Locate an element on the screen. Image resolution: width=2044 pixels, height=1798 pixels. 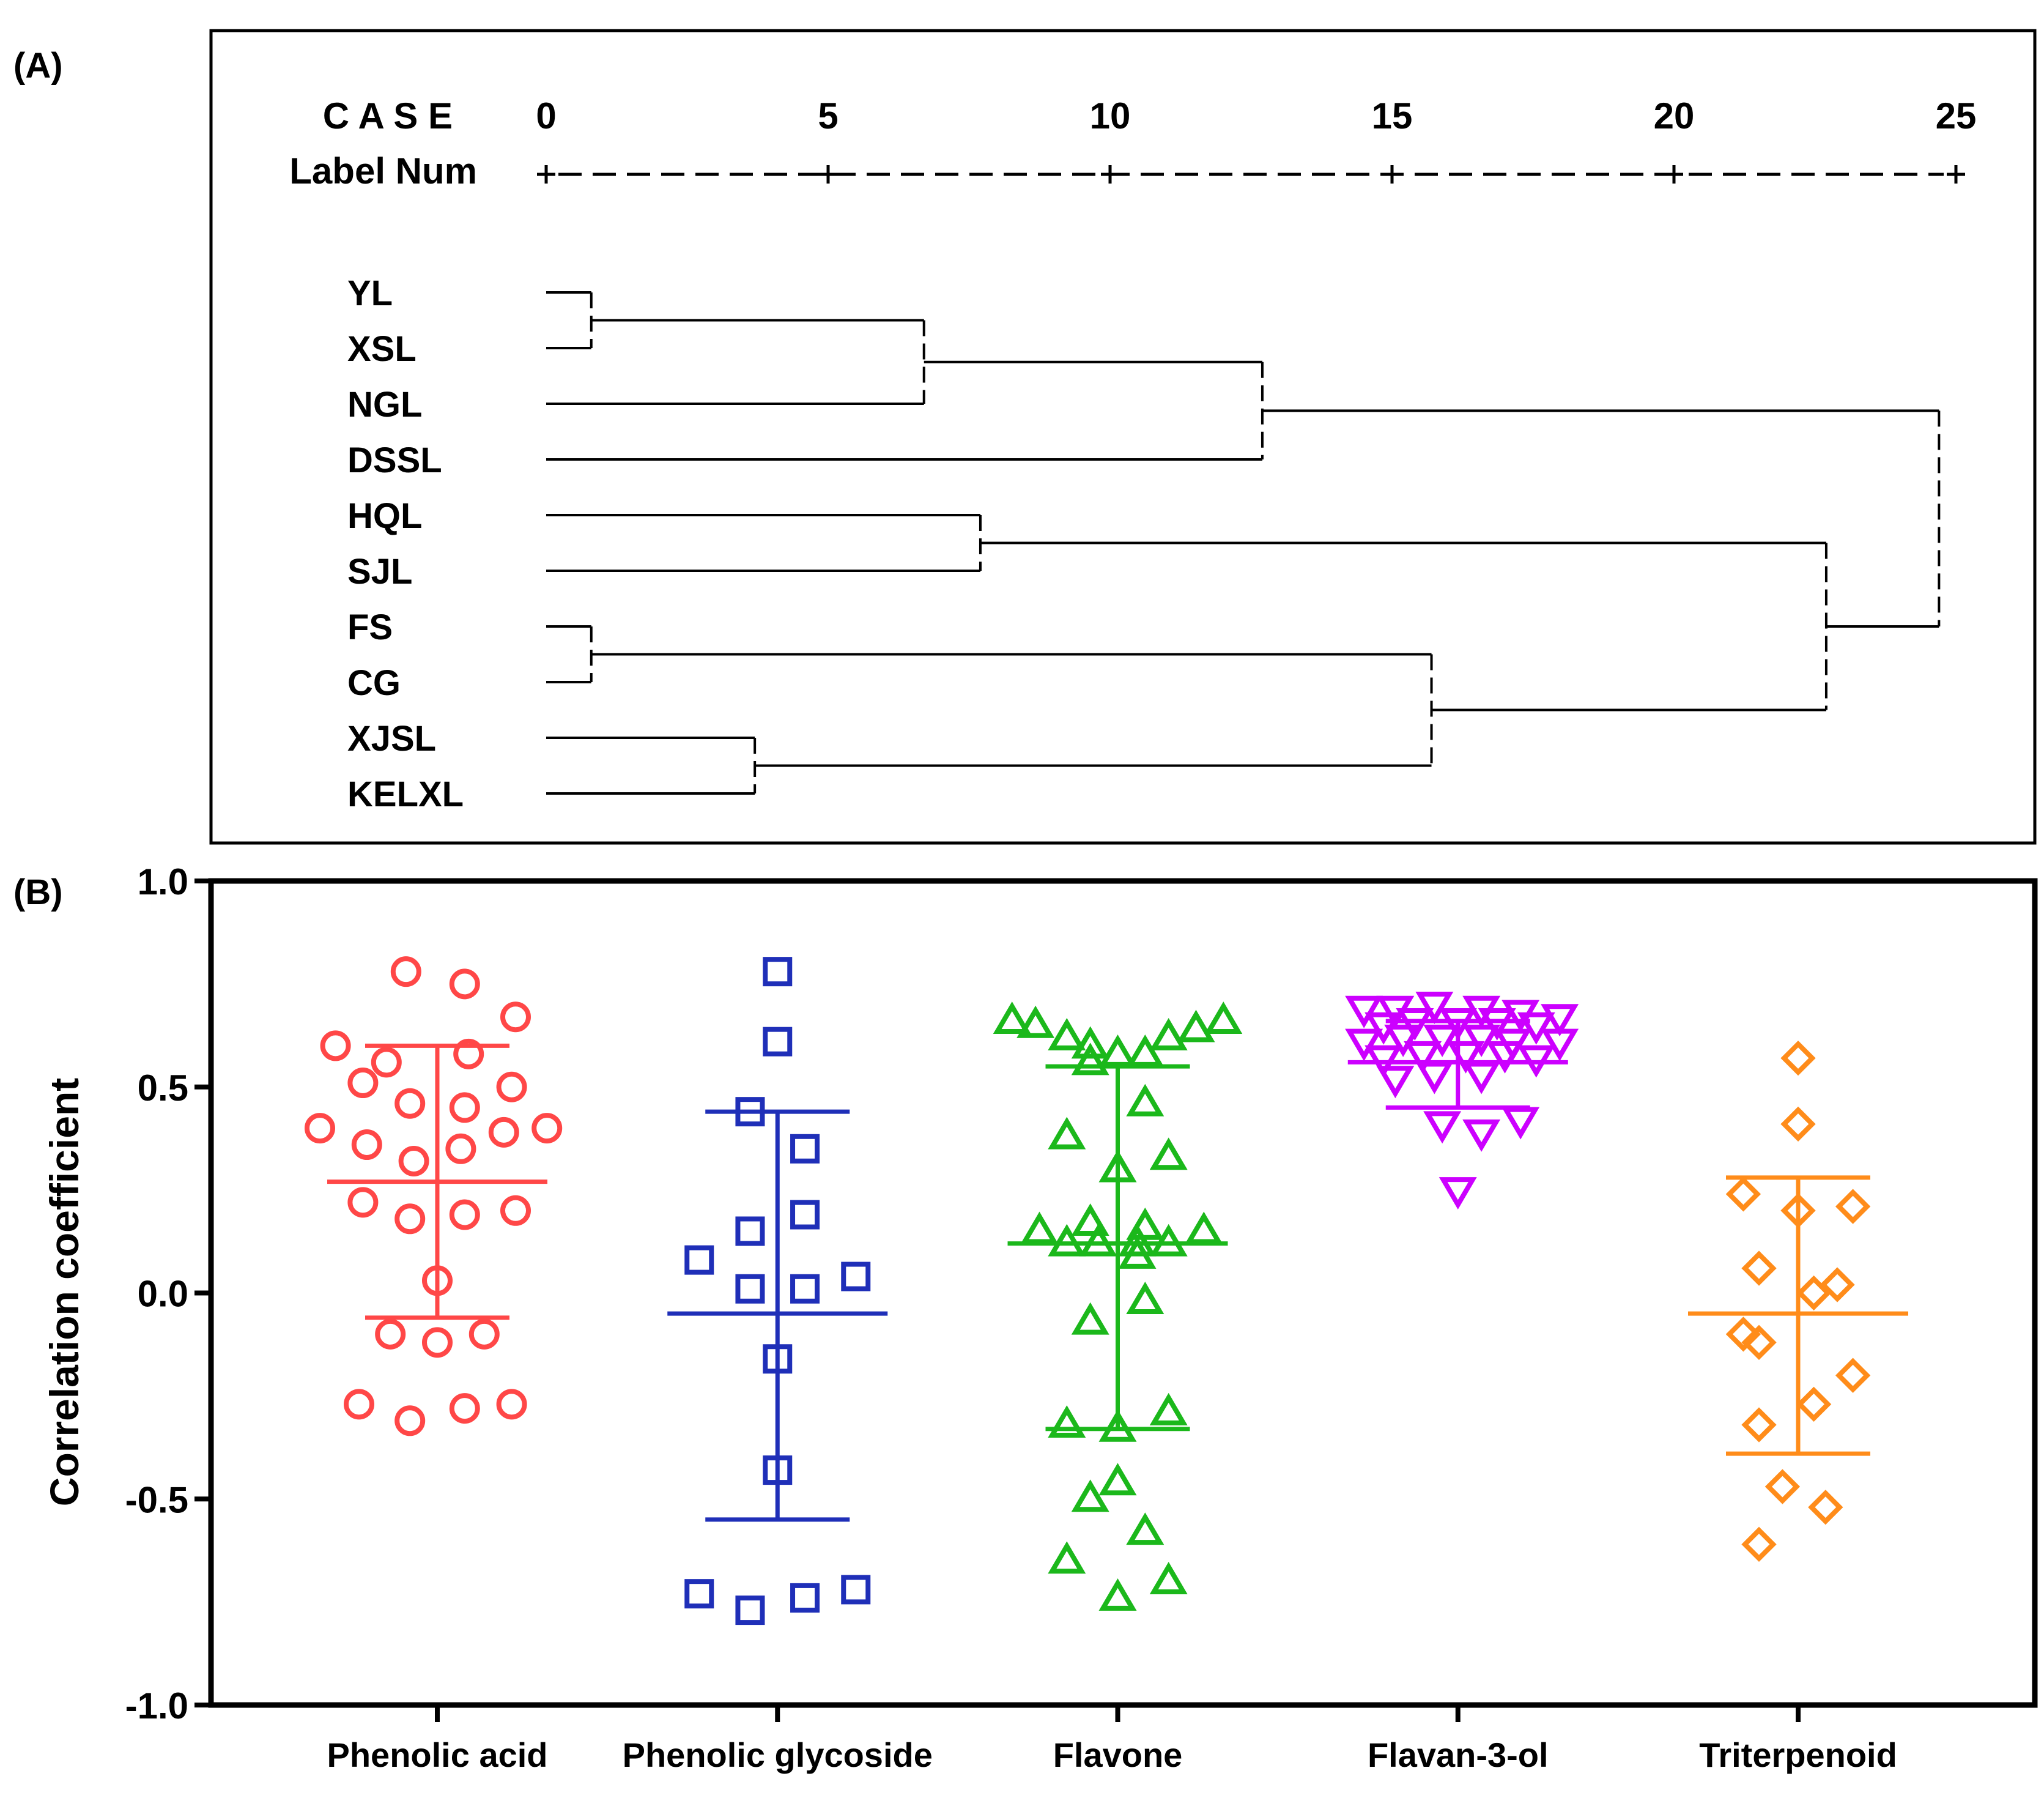
y-tick-label-0-5: -0.5 is located at coordinates (156, 1499).